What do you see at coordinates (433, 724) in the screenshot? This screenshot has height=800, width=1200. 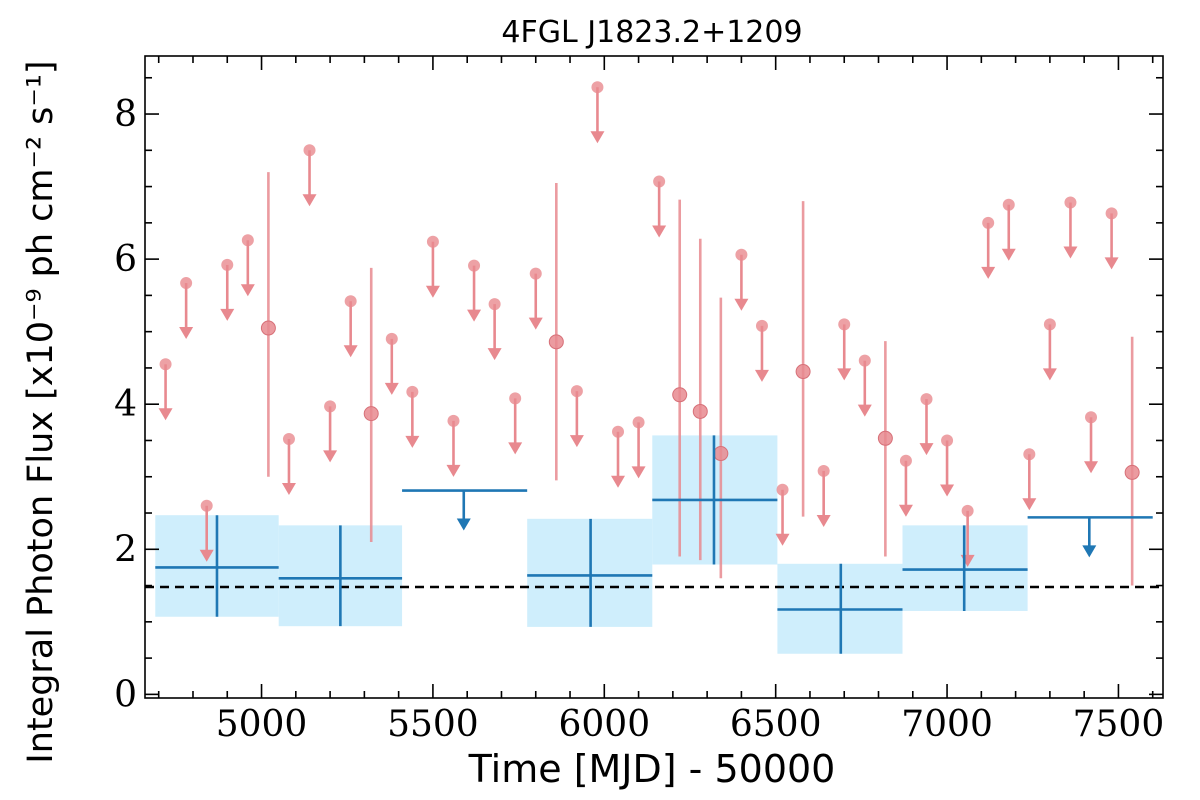 I see `x-tick-label: 5500` at bounding box center [433, 724].